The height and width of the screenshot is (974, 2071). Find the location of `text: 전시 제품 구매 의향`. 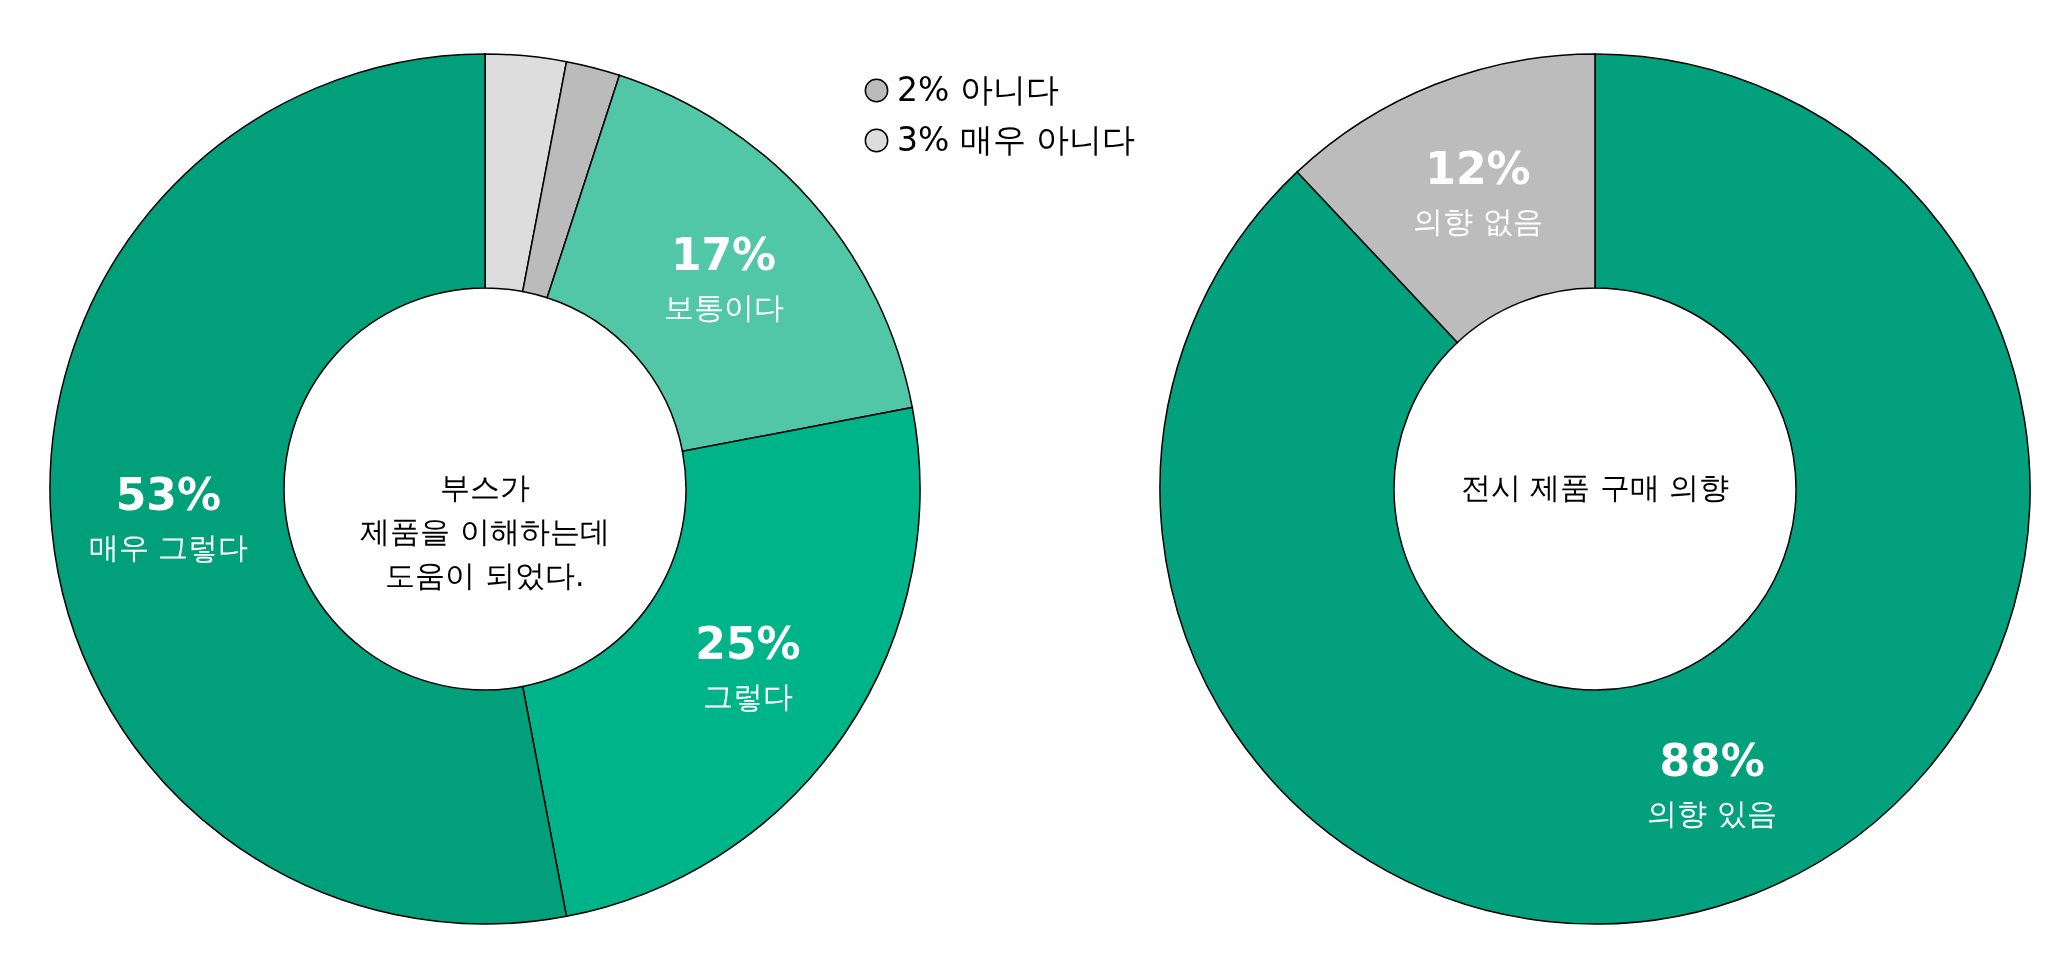

text: 전시 제품 구매 의향 is located at coordinates (1595, 487).